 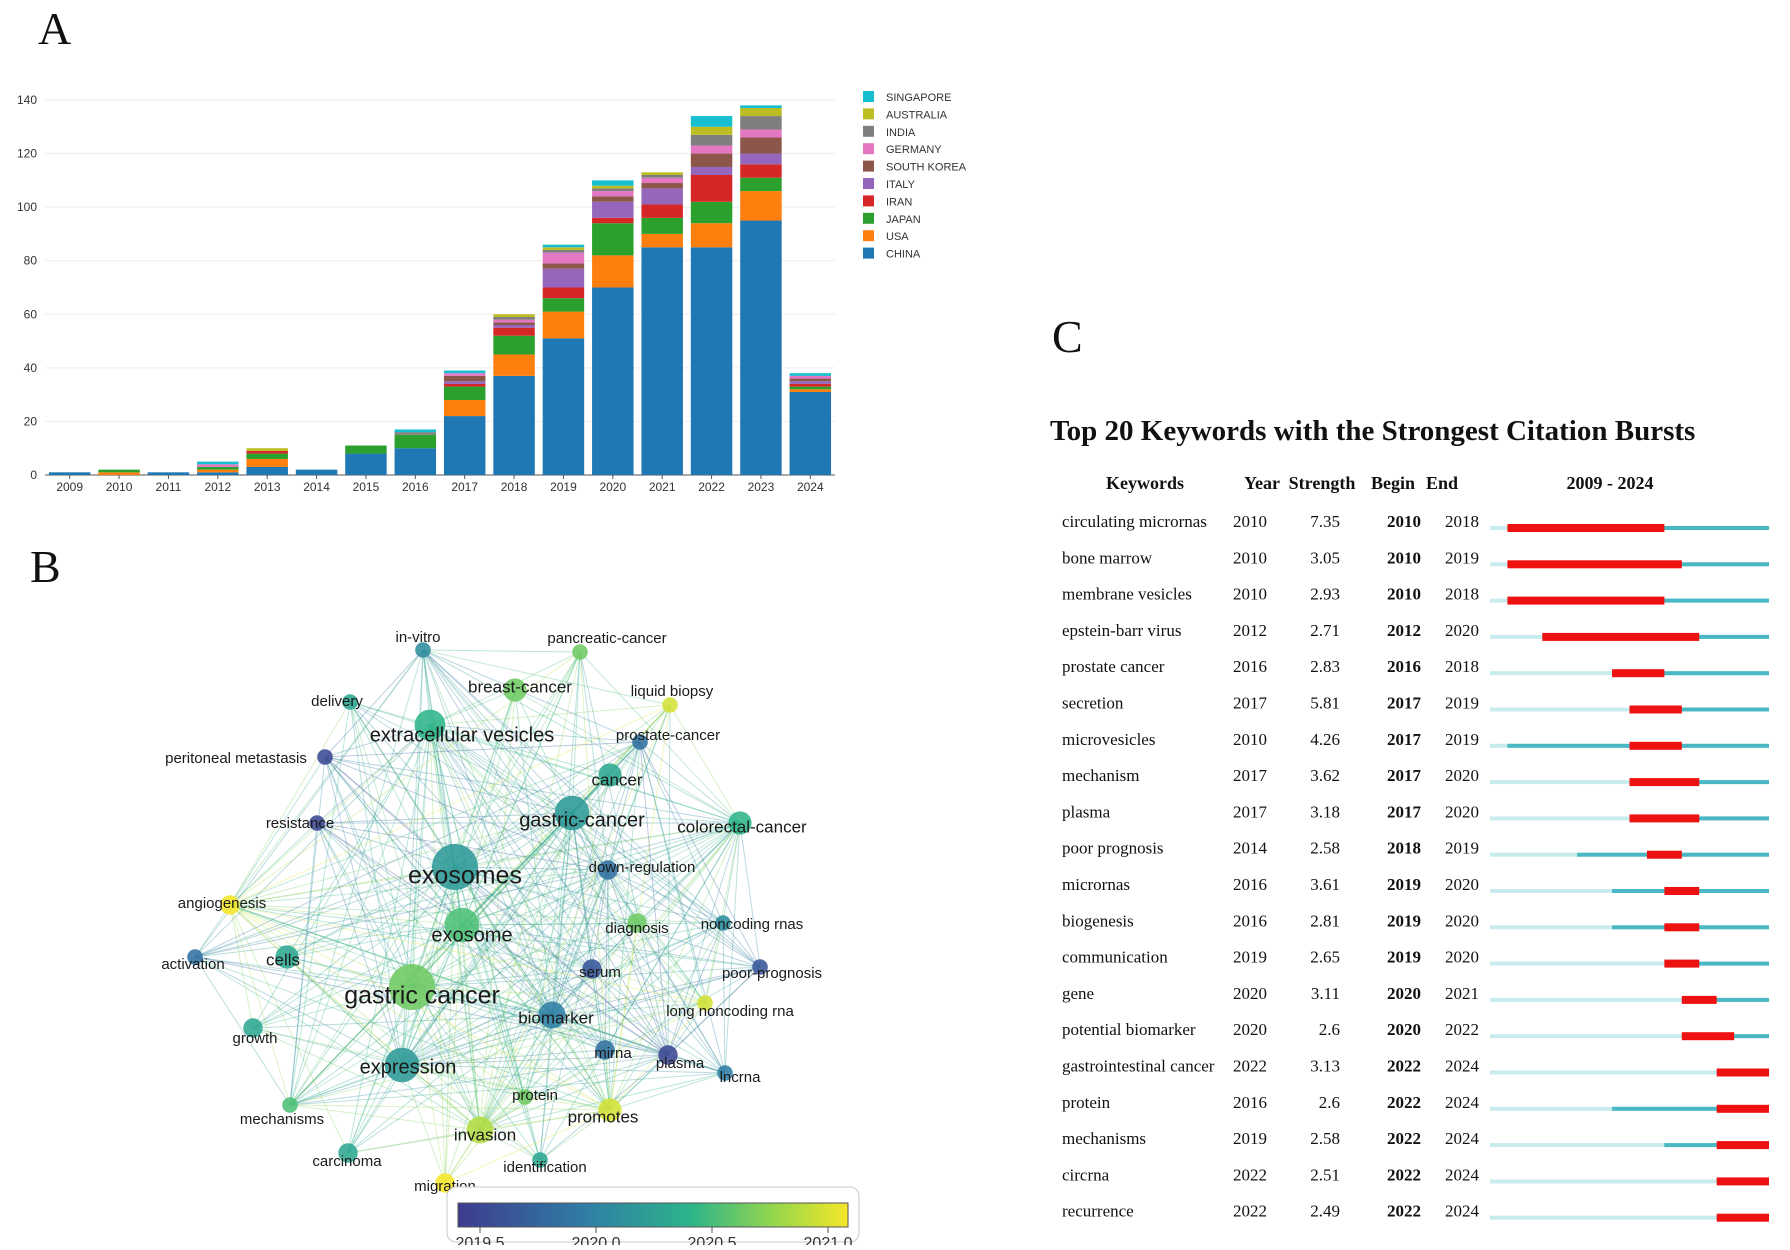 What do you see at coordinates (613, 381) in the screenshot?
I see `bar-segment-china` at bounding box center [613, 381].